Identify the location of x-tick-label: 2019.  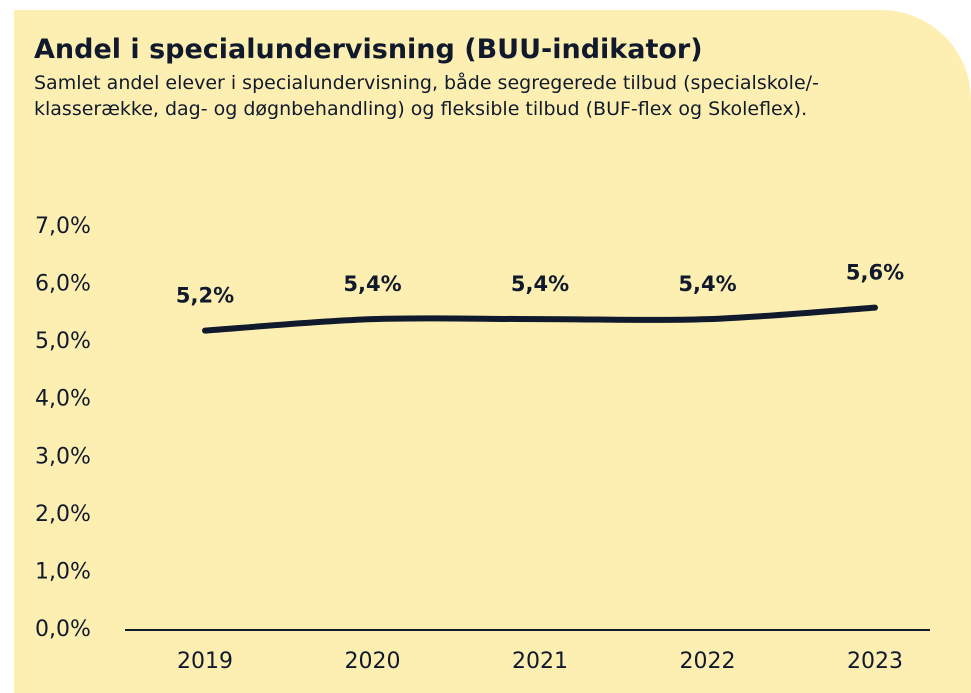
(205, 661).